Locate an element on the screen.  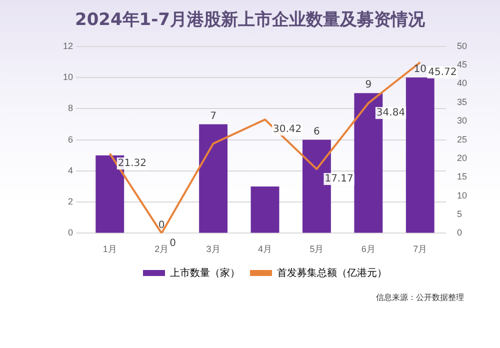
data-label: 17.17 is located at coordinates (339, 179).